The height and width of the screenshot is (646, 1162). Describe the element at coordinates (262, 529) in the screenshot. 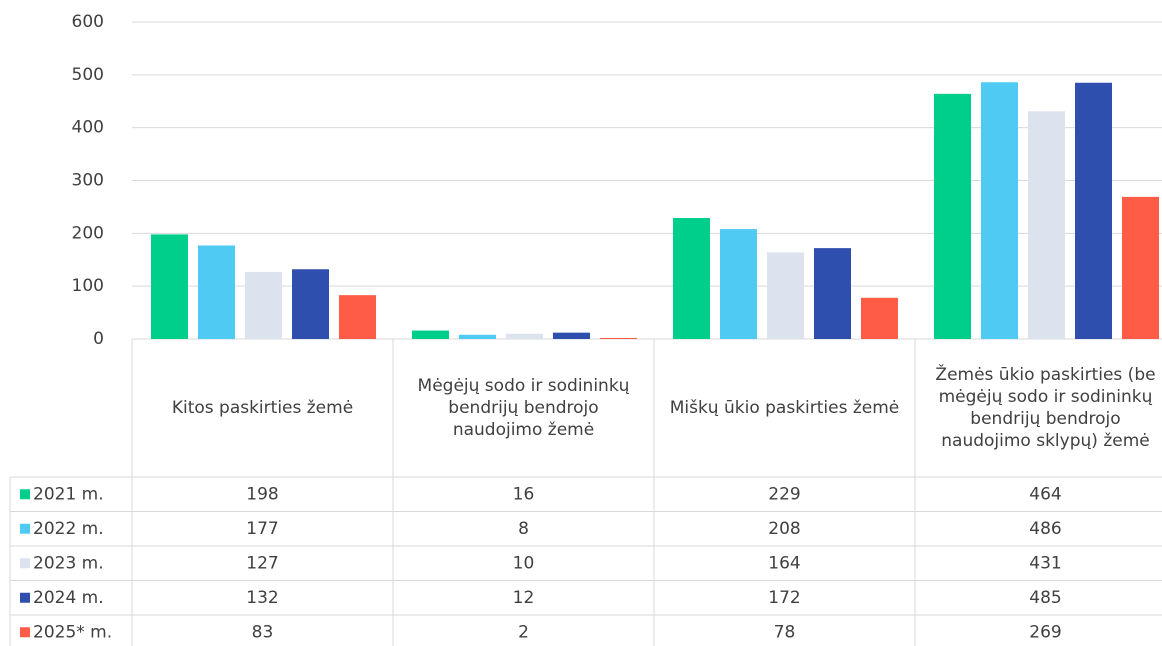

I see `table-value: 177` at that location.